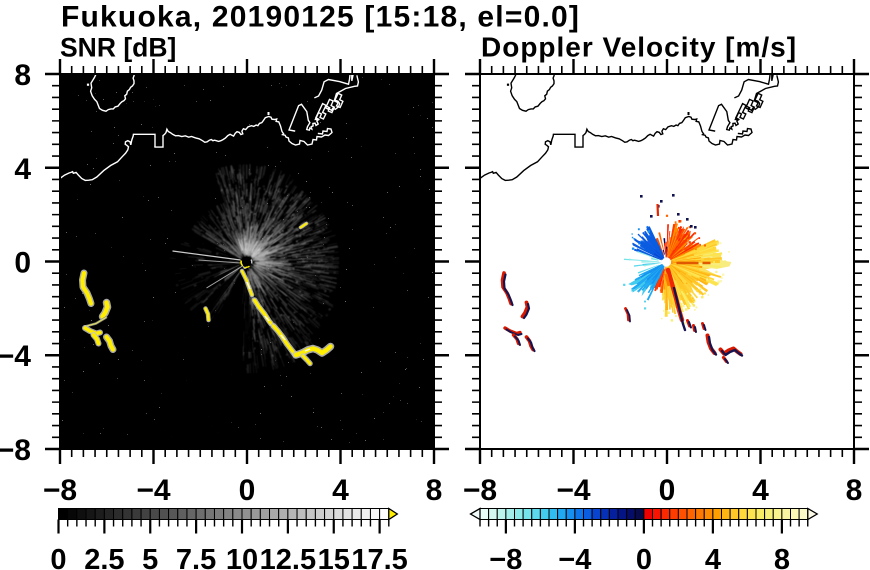 Image resolution: width=870 pixels, height=570 pixels. What do you see at coordinates (118, 48) in the screenshot?
I see `svg-text: SNR [dB]` at bounding box center [118, 48].